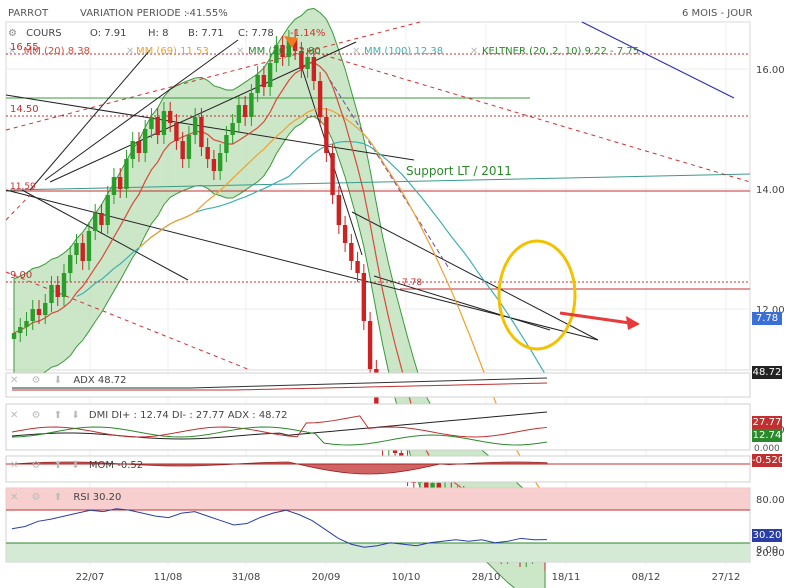  What do you see at coordinates (188, 415) in the screenshot?
I see `dmi-label: DMI DI+ : 12.74 DI- : 27.77 ADX : 48.72` at bounding box center [188, 415].